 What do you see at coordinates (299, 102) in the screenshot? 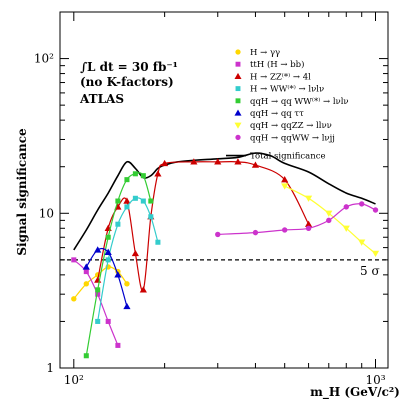
I see `legend-label: qqH → qq WW⁽*⁾ → lνlν` at bounding box center [299, 102].